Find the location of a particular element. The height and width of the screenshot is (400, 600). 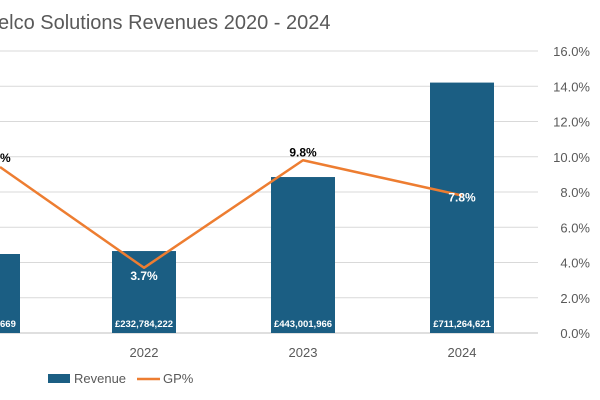

y-tick-label: 14.0% is located at coordinates (571, 86).